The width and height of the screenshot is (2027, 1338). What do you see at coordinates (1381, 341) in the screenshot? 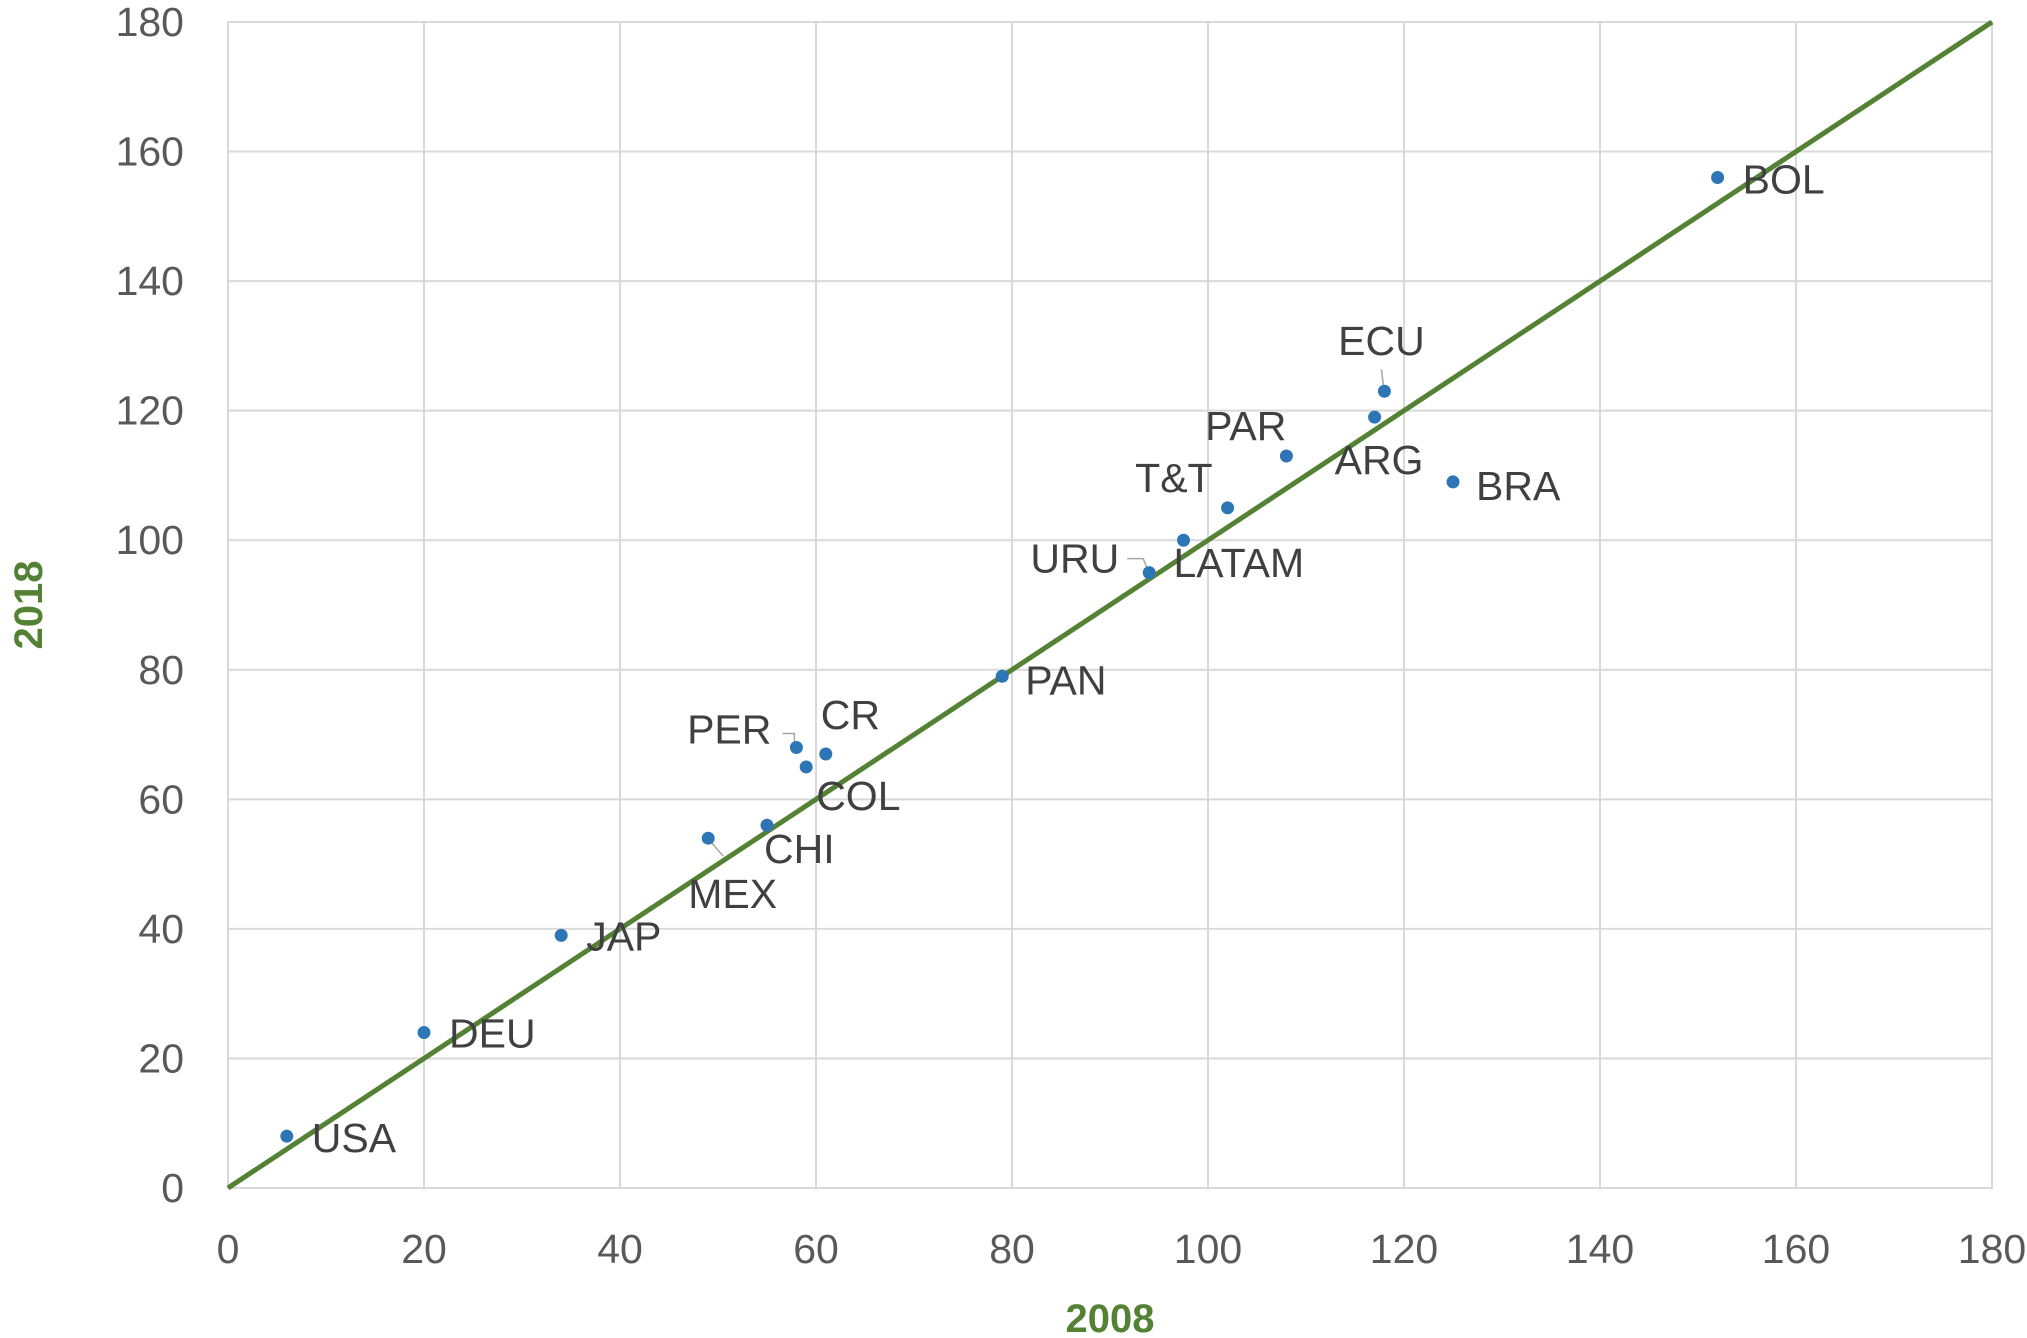
I see `data-label: ECU` at bounding box center [1381, 341].